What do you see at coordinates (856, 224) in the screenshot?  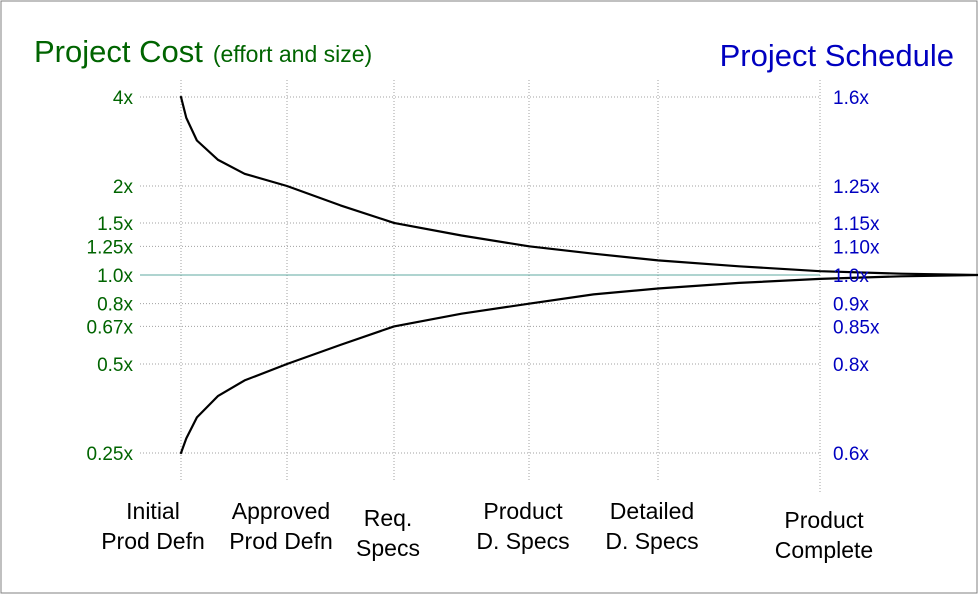 I see `schedule-tick-label: 1.15x` at bounding box center [856, 224].